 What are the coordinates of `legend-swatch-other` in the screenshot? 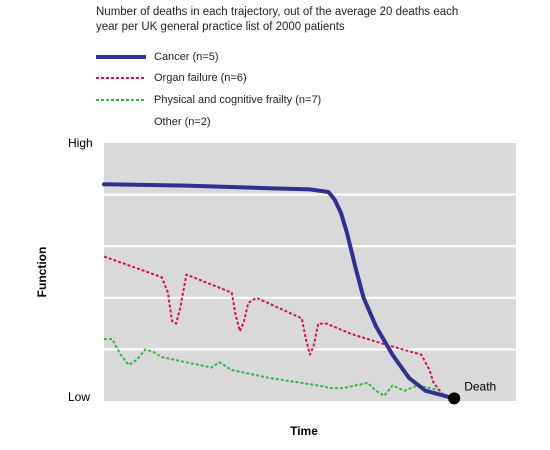 It's located at (121, 122).